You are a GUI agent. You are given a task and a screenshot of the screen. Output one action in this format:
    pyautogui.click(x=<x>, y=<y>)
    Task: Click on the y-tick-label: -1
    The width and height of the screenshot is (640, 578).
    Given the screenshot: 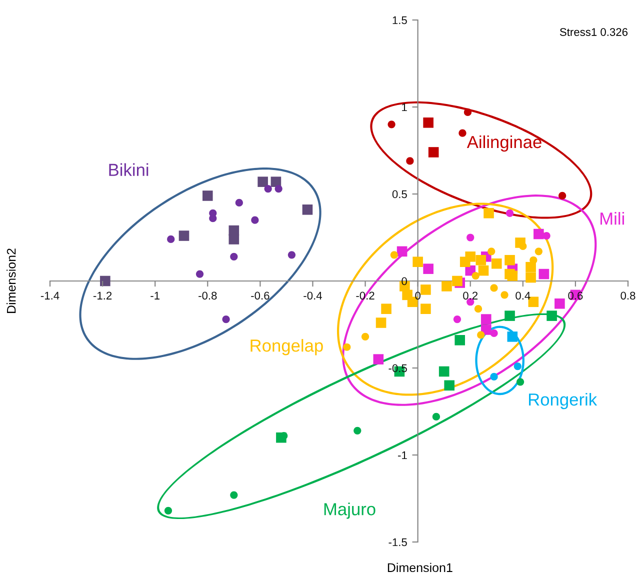 What is the action you would take?
    pyautogui.click(x=402, y=455)
    